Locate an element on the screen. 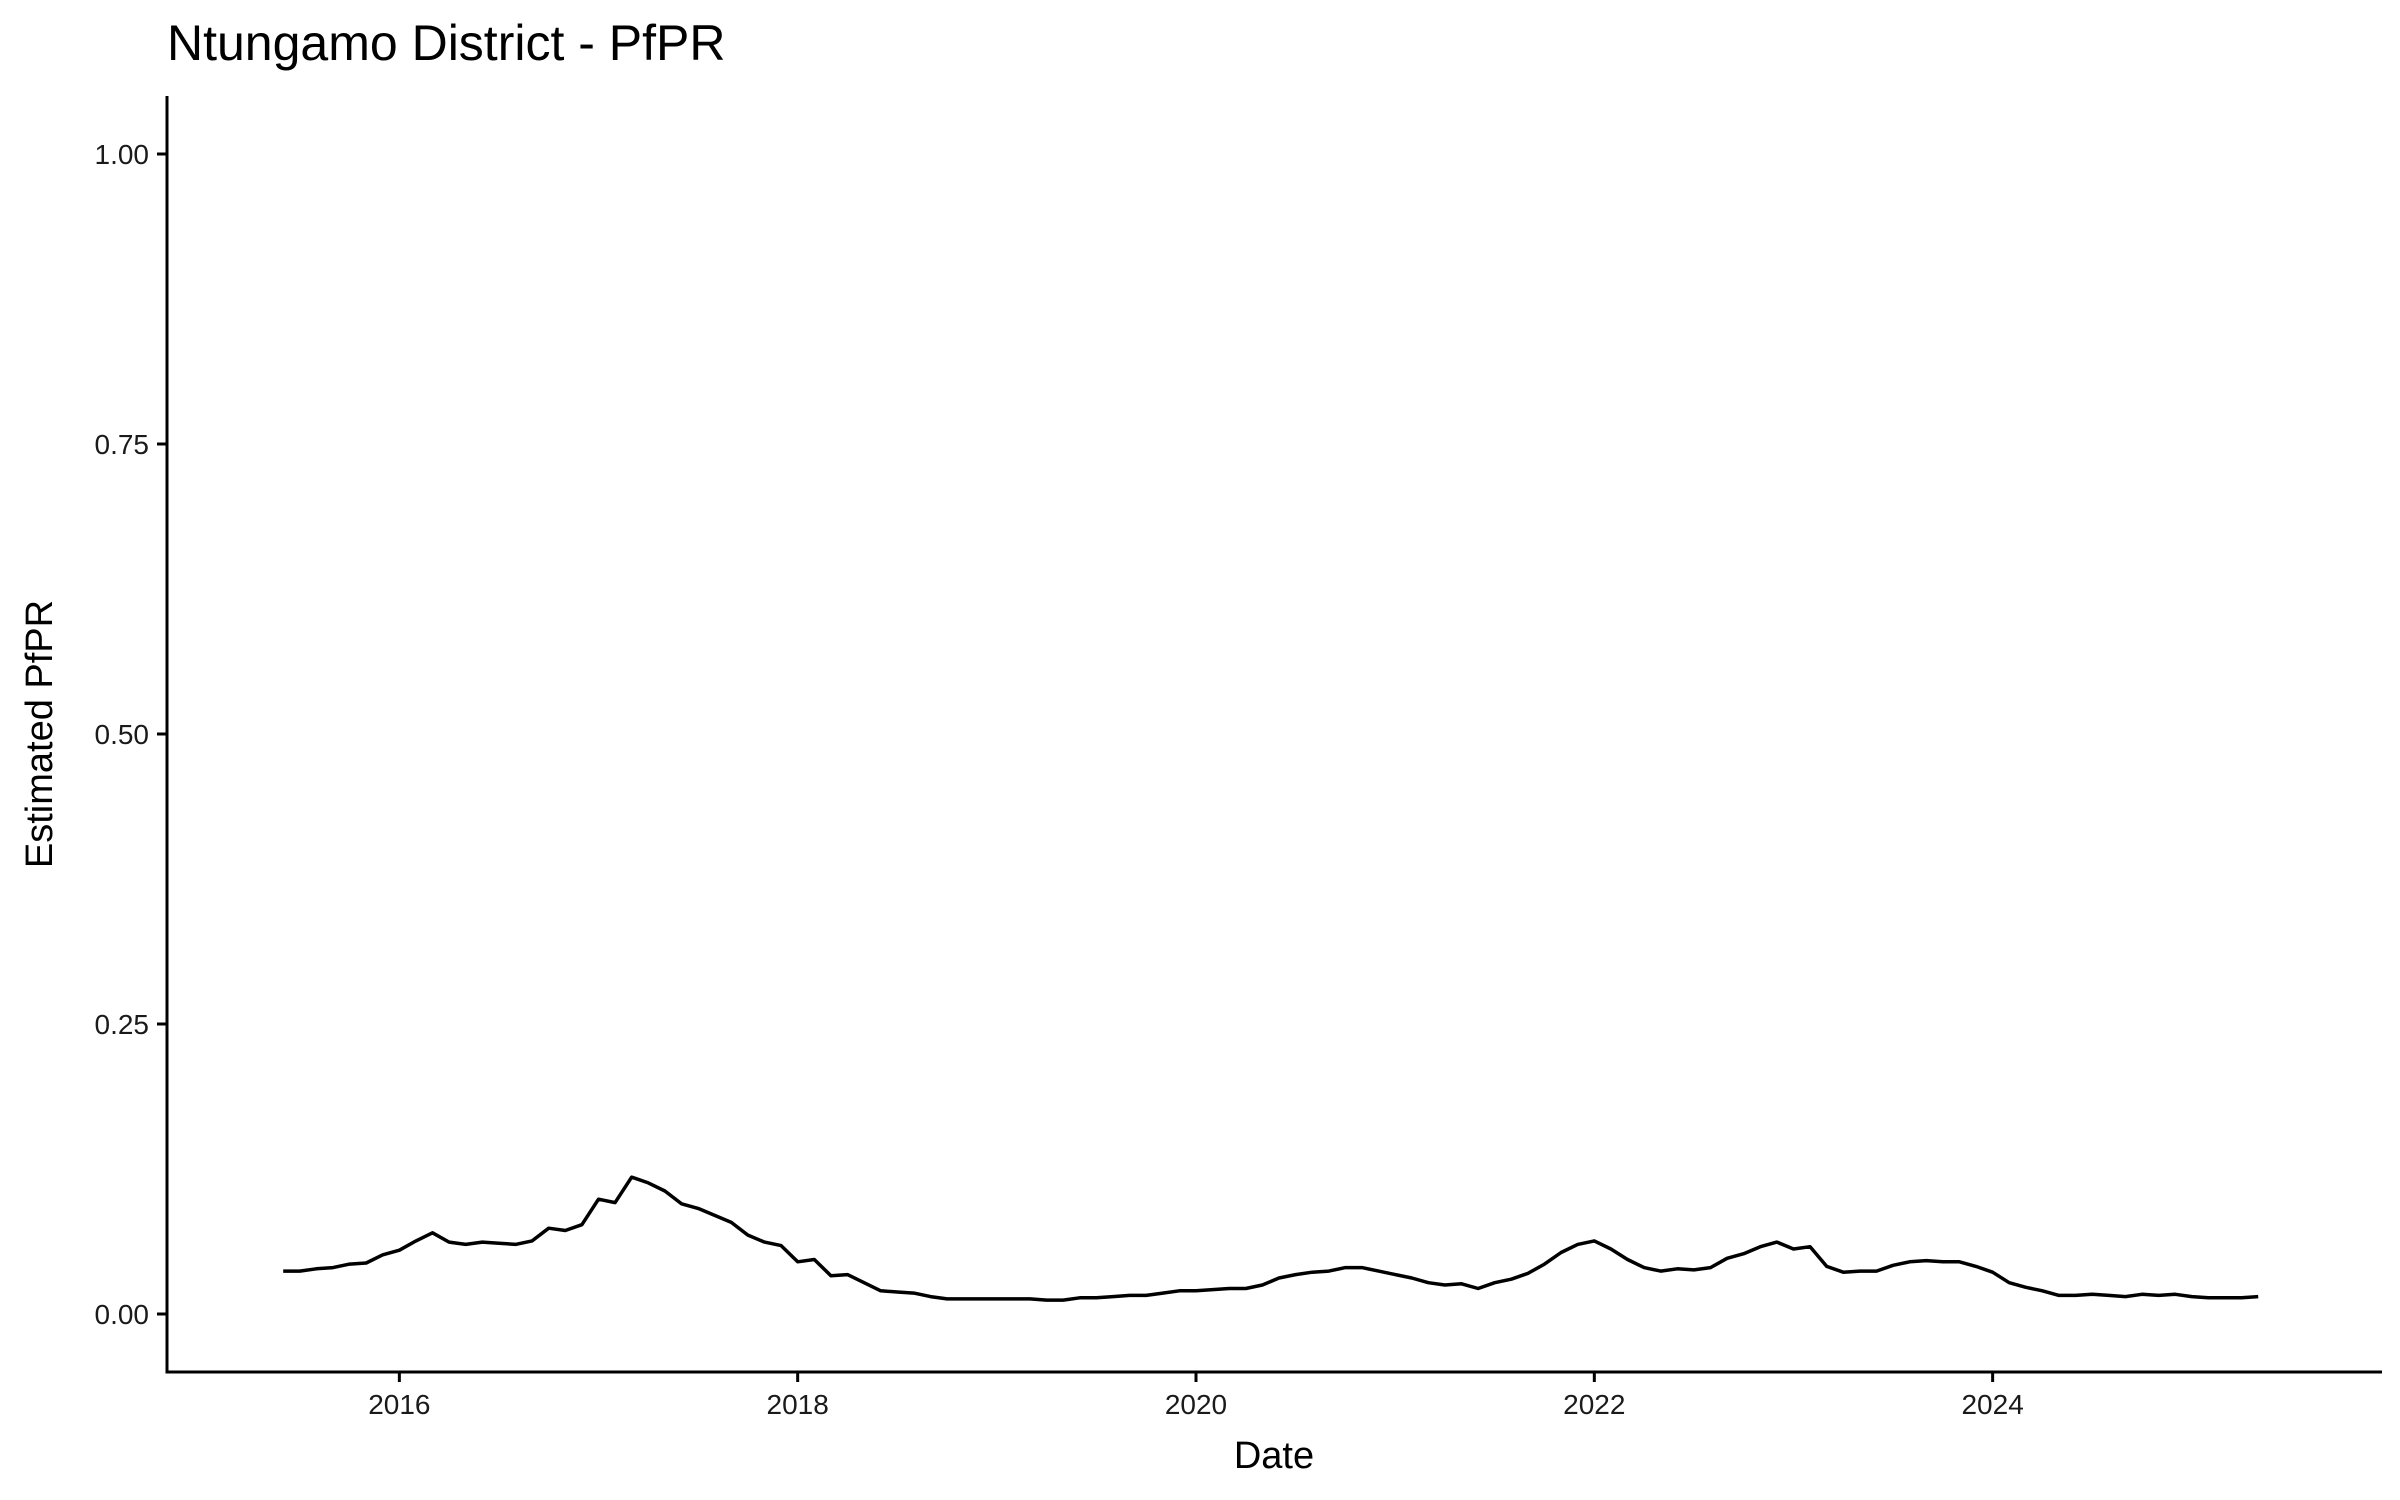 This screenshot has height=1500, width=2400. y-axis-ticks: 0.00 0.25 0.50 0.75 1.00 is located at coordinates (131, 734).